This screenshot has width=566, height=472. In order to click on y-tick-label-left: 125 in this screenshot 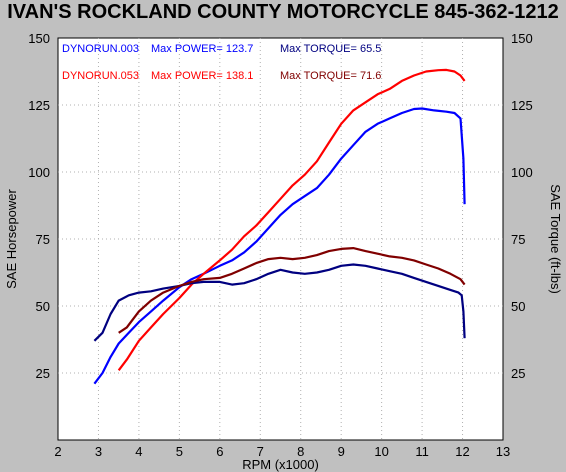, I will do `click(39, 105)`.